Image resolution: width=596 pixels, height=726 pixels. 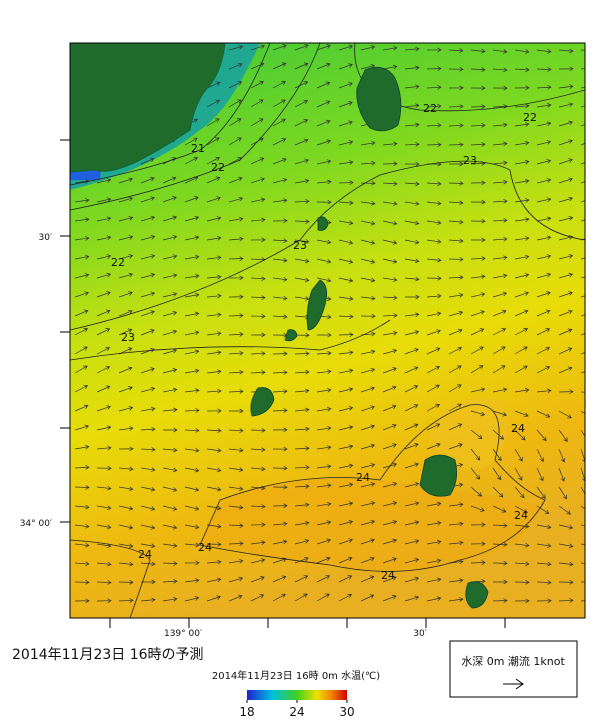 I want to click on title: 2014年11月23日 16時の予測, so click(x=108, y=655).